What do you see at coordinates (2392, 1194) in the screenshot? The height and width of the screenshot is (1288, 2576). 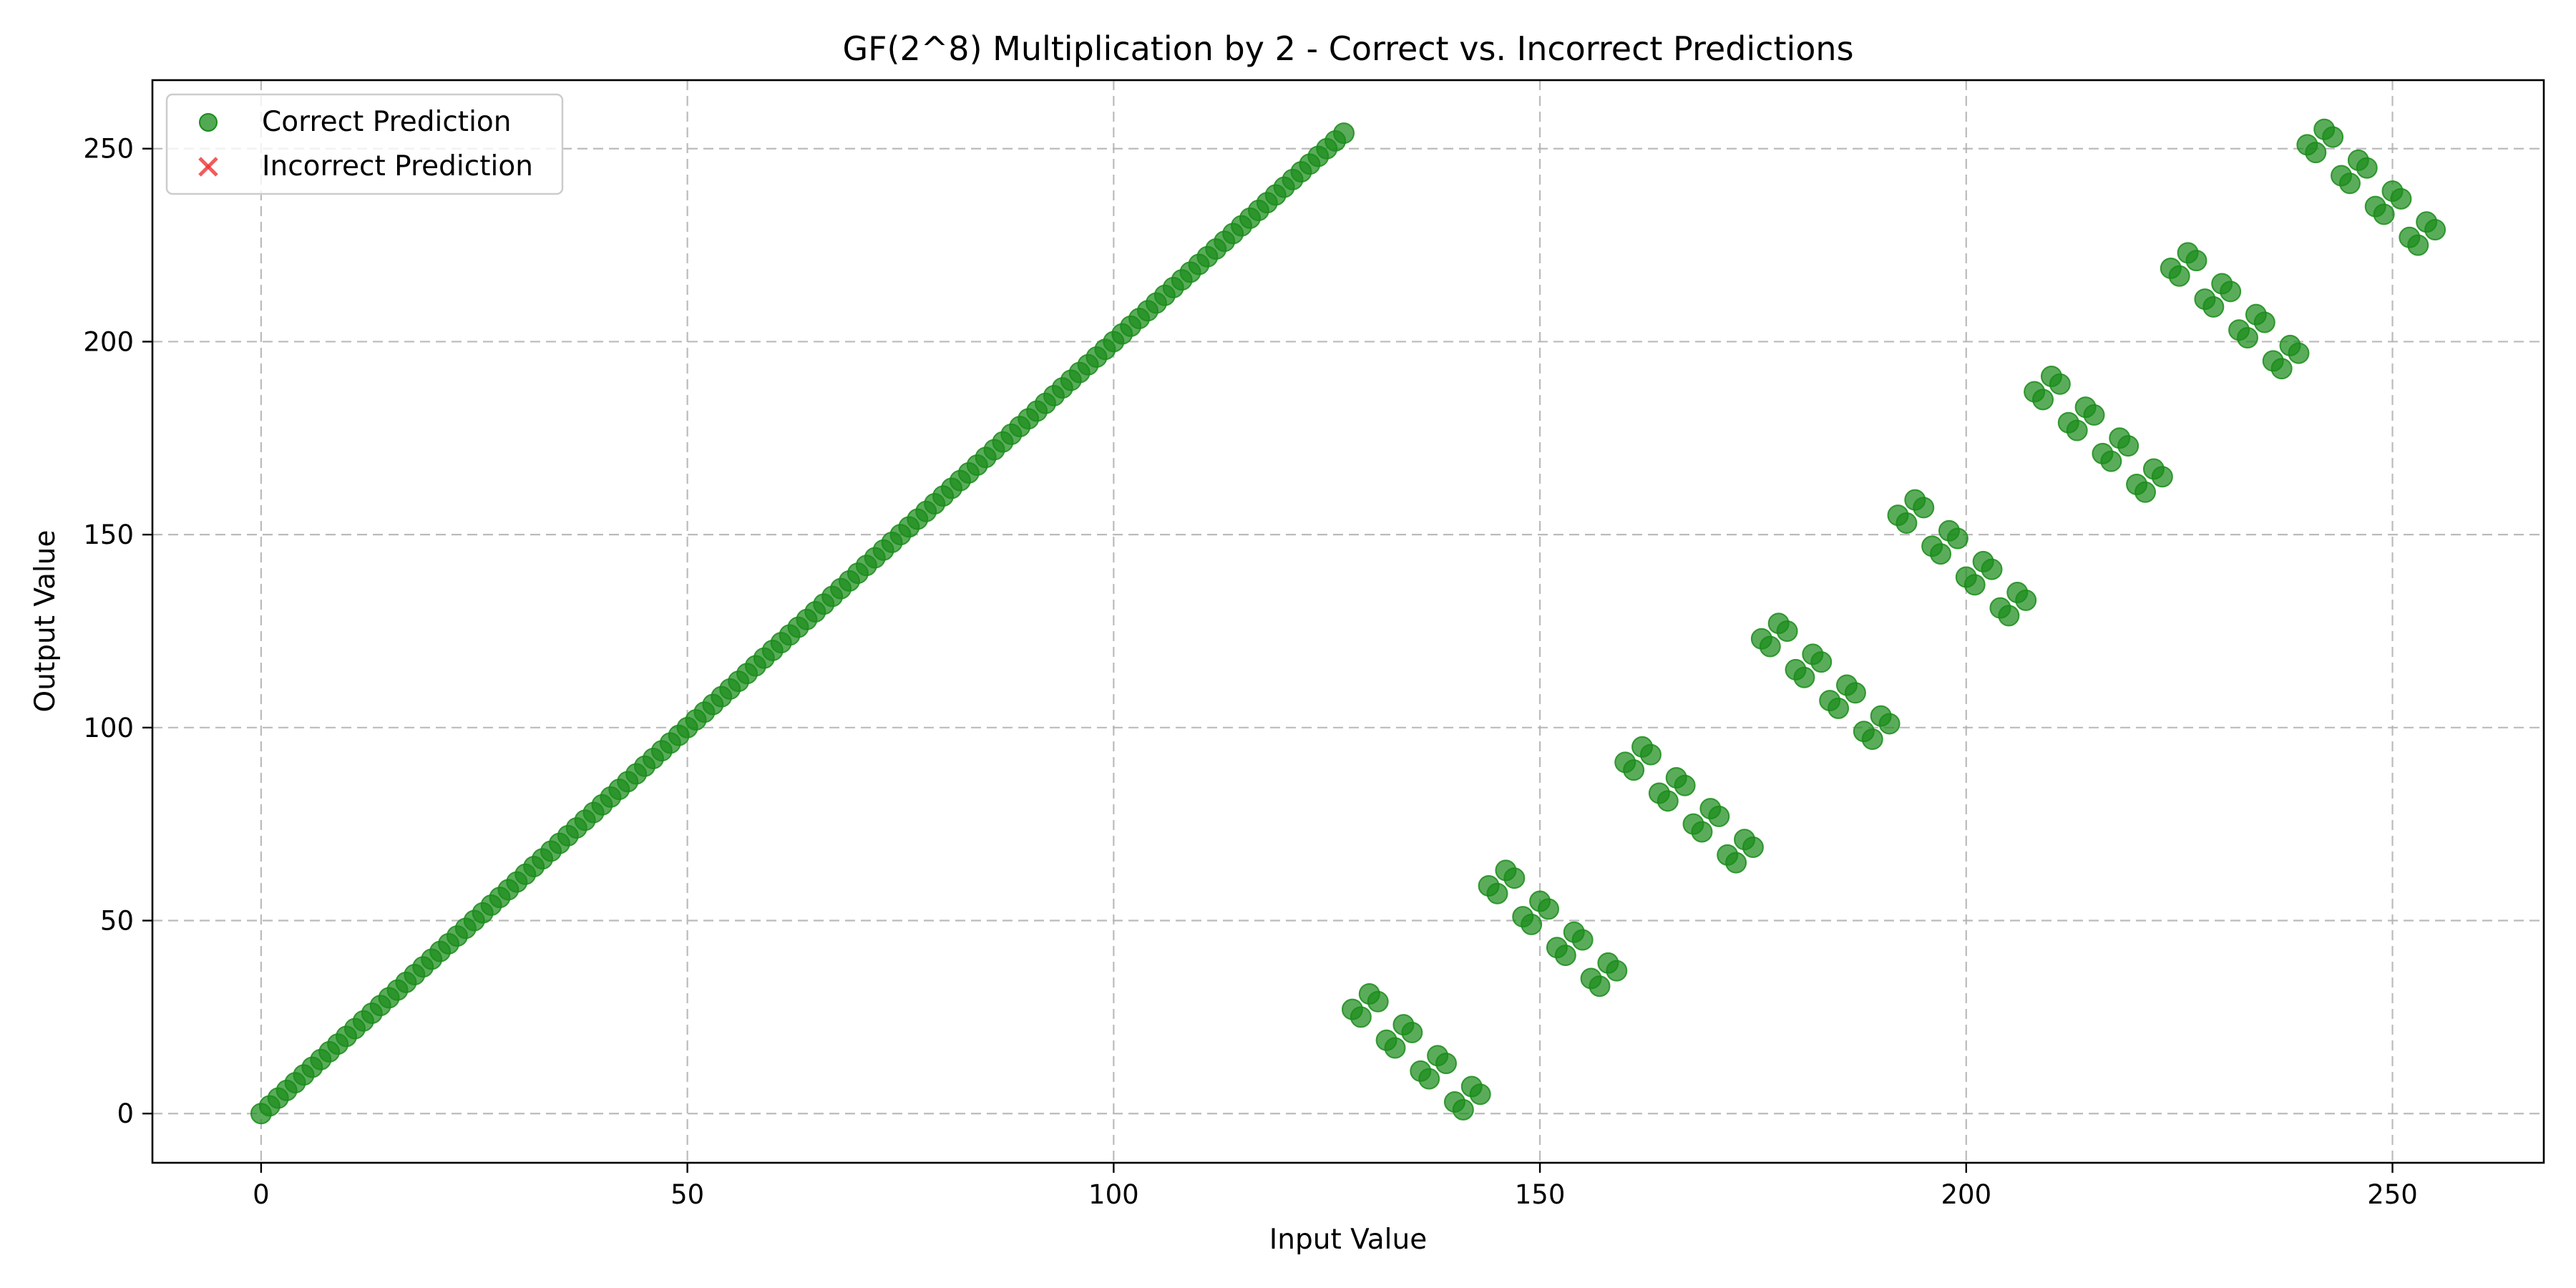 I see `x-tick-label: 250` at bounding box center [2392, 1194].